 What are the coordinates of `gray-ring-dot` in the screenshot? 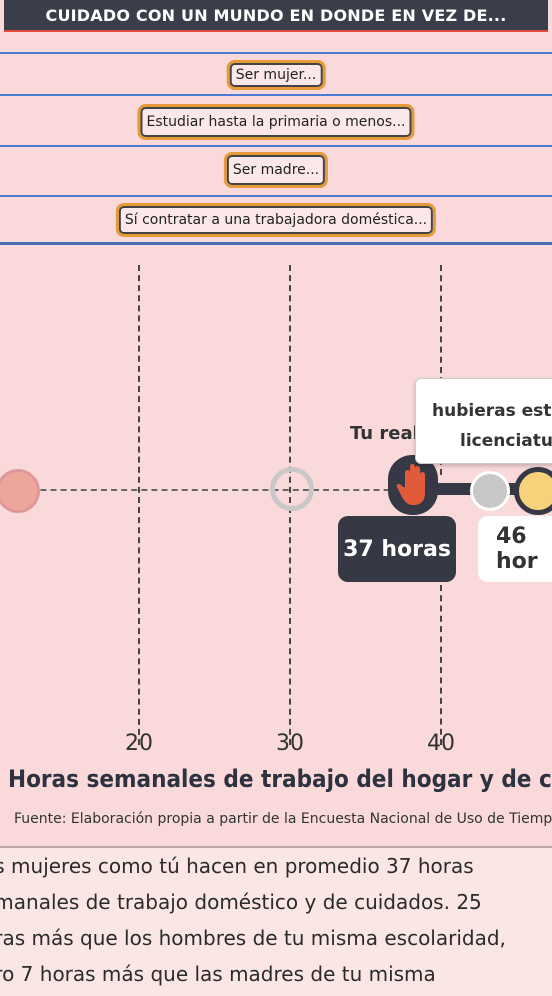 It's located at (292, 489).